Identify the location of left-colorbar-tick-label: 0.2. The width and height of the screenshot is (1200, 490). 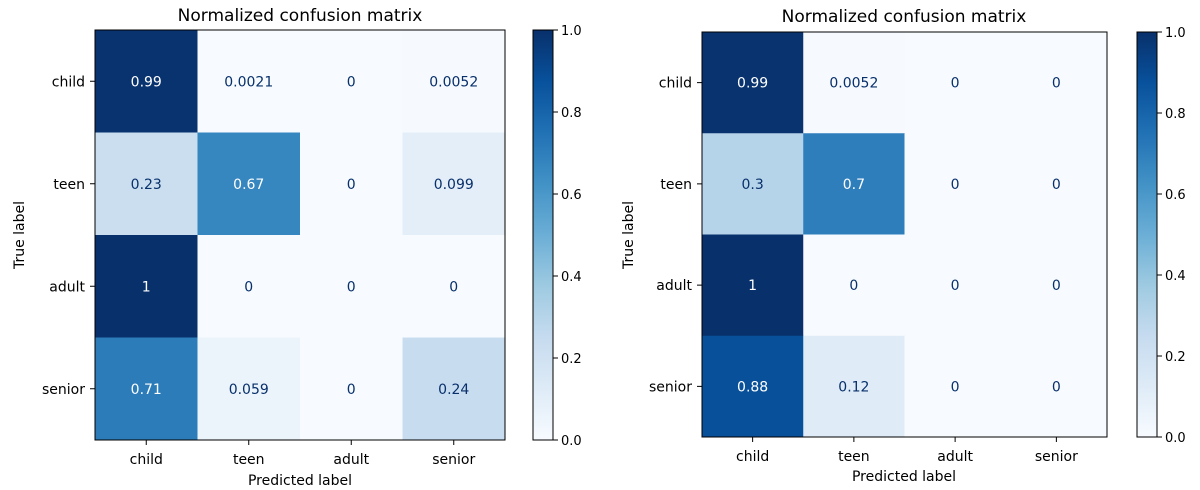
(571, 359).